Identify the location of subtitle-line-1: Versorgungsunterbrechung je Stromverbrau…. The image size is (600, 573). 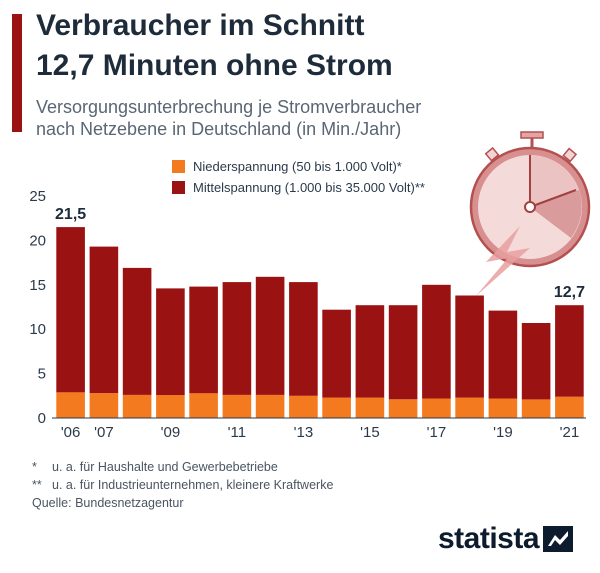
(229, 107).